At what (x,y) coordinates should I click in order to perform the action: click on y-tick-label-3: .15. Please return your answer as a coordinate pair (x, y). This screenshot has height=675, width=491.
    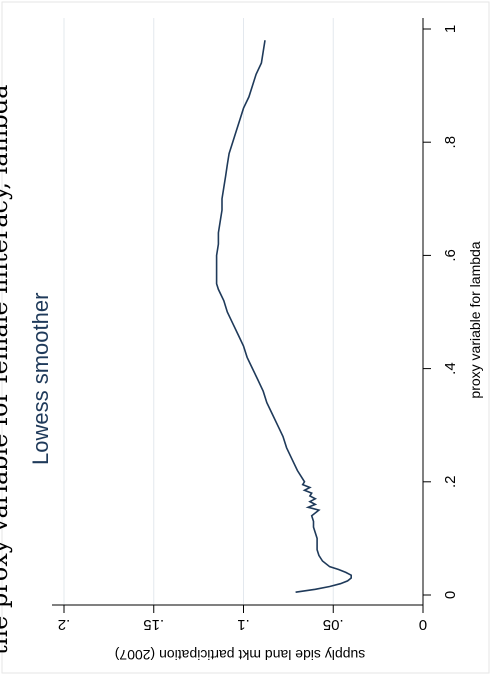
    Looking at the image, I should click on (153, 624).